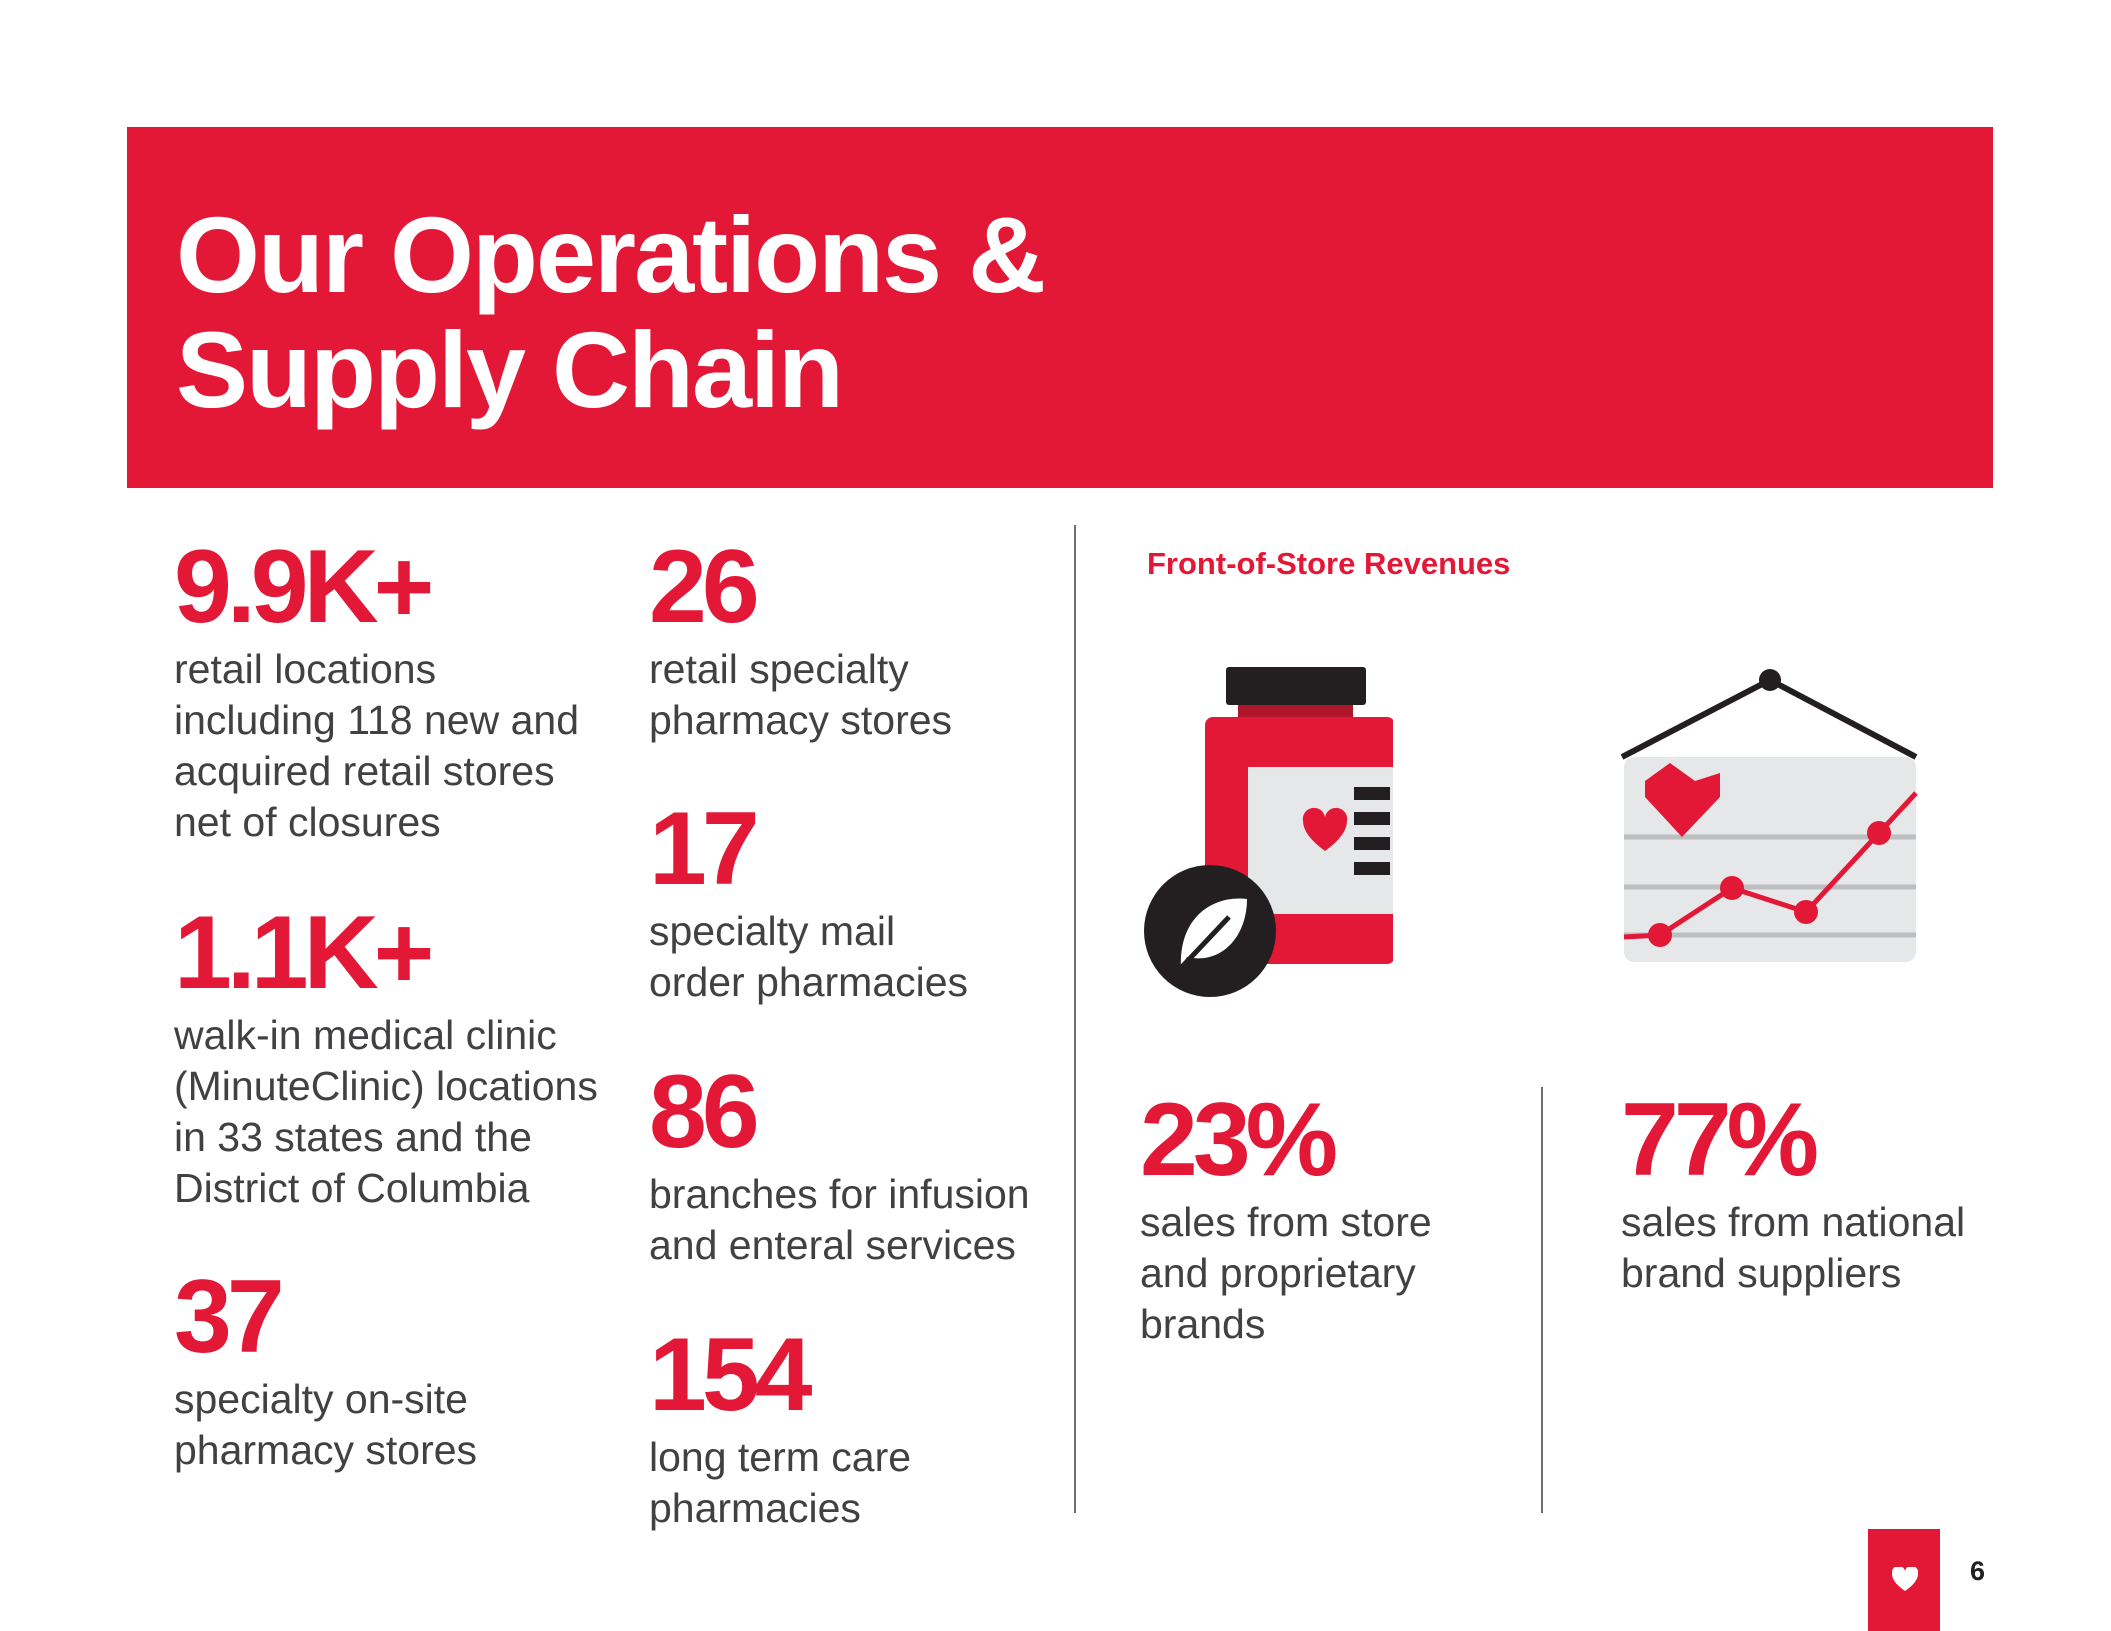 The image size is (2111, 1631). I want to click on stat-onsite-pharmacies: 37 specialty on-site pharmacy stores, so click(325, 1370).